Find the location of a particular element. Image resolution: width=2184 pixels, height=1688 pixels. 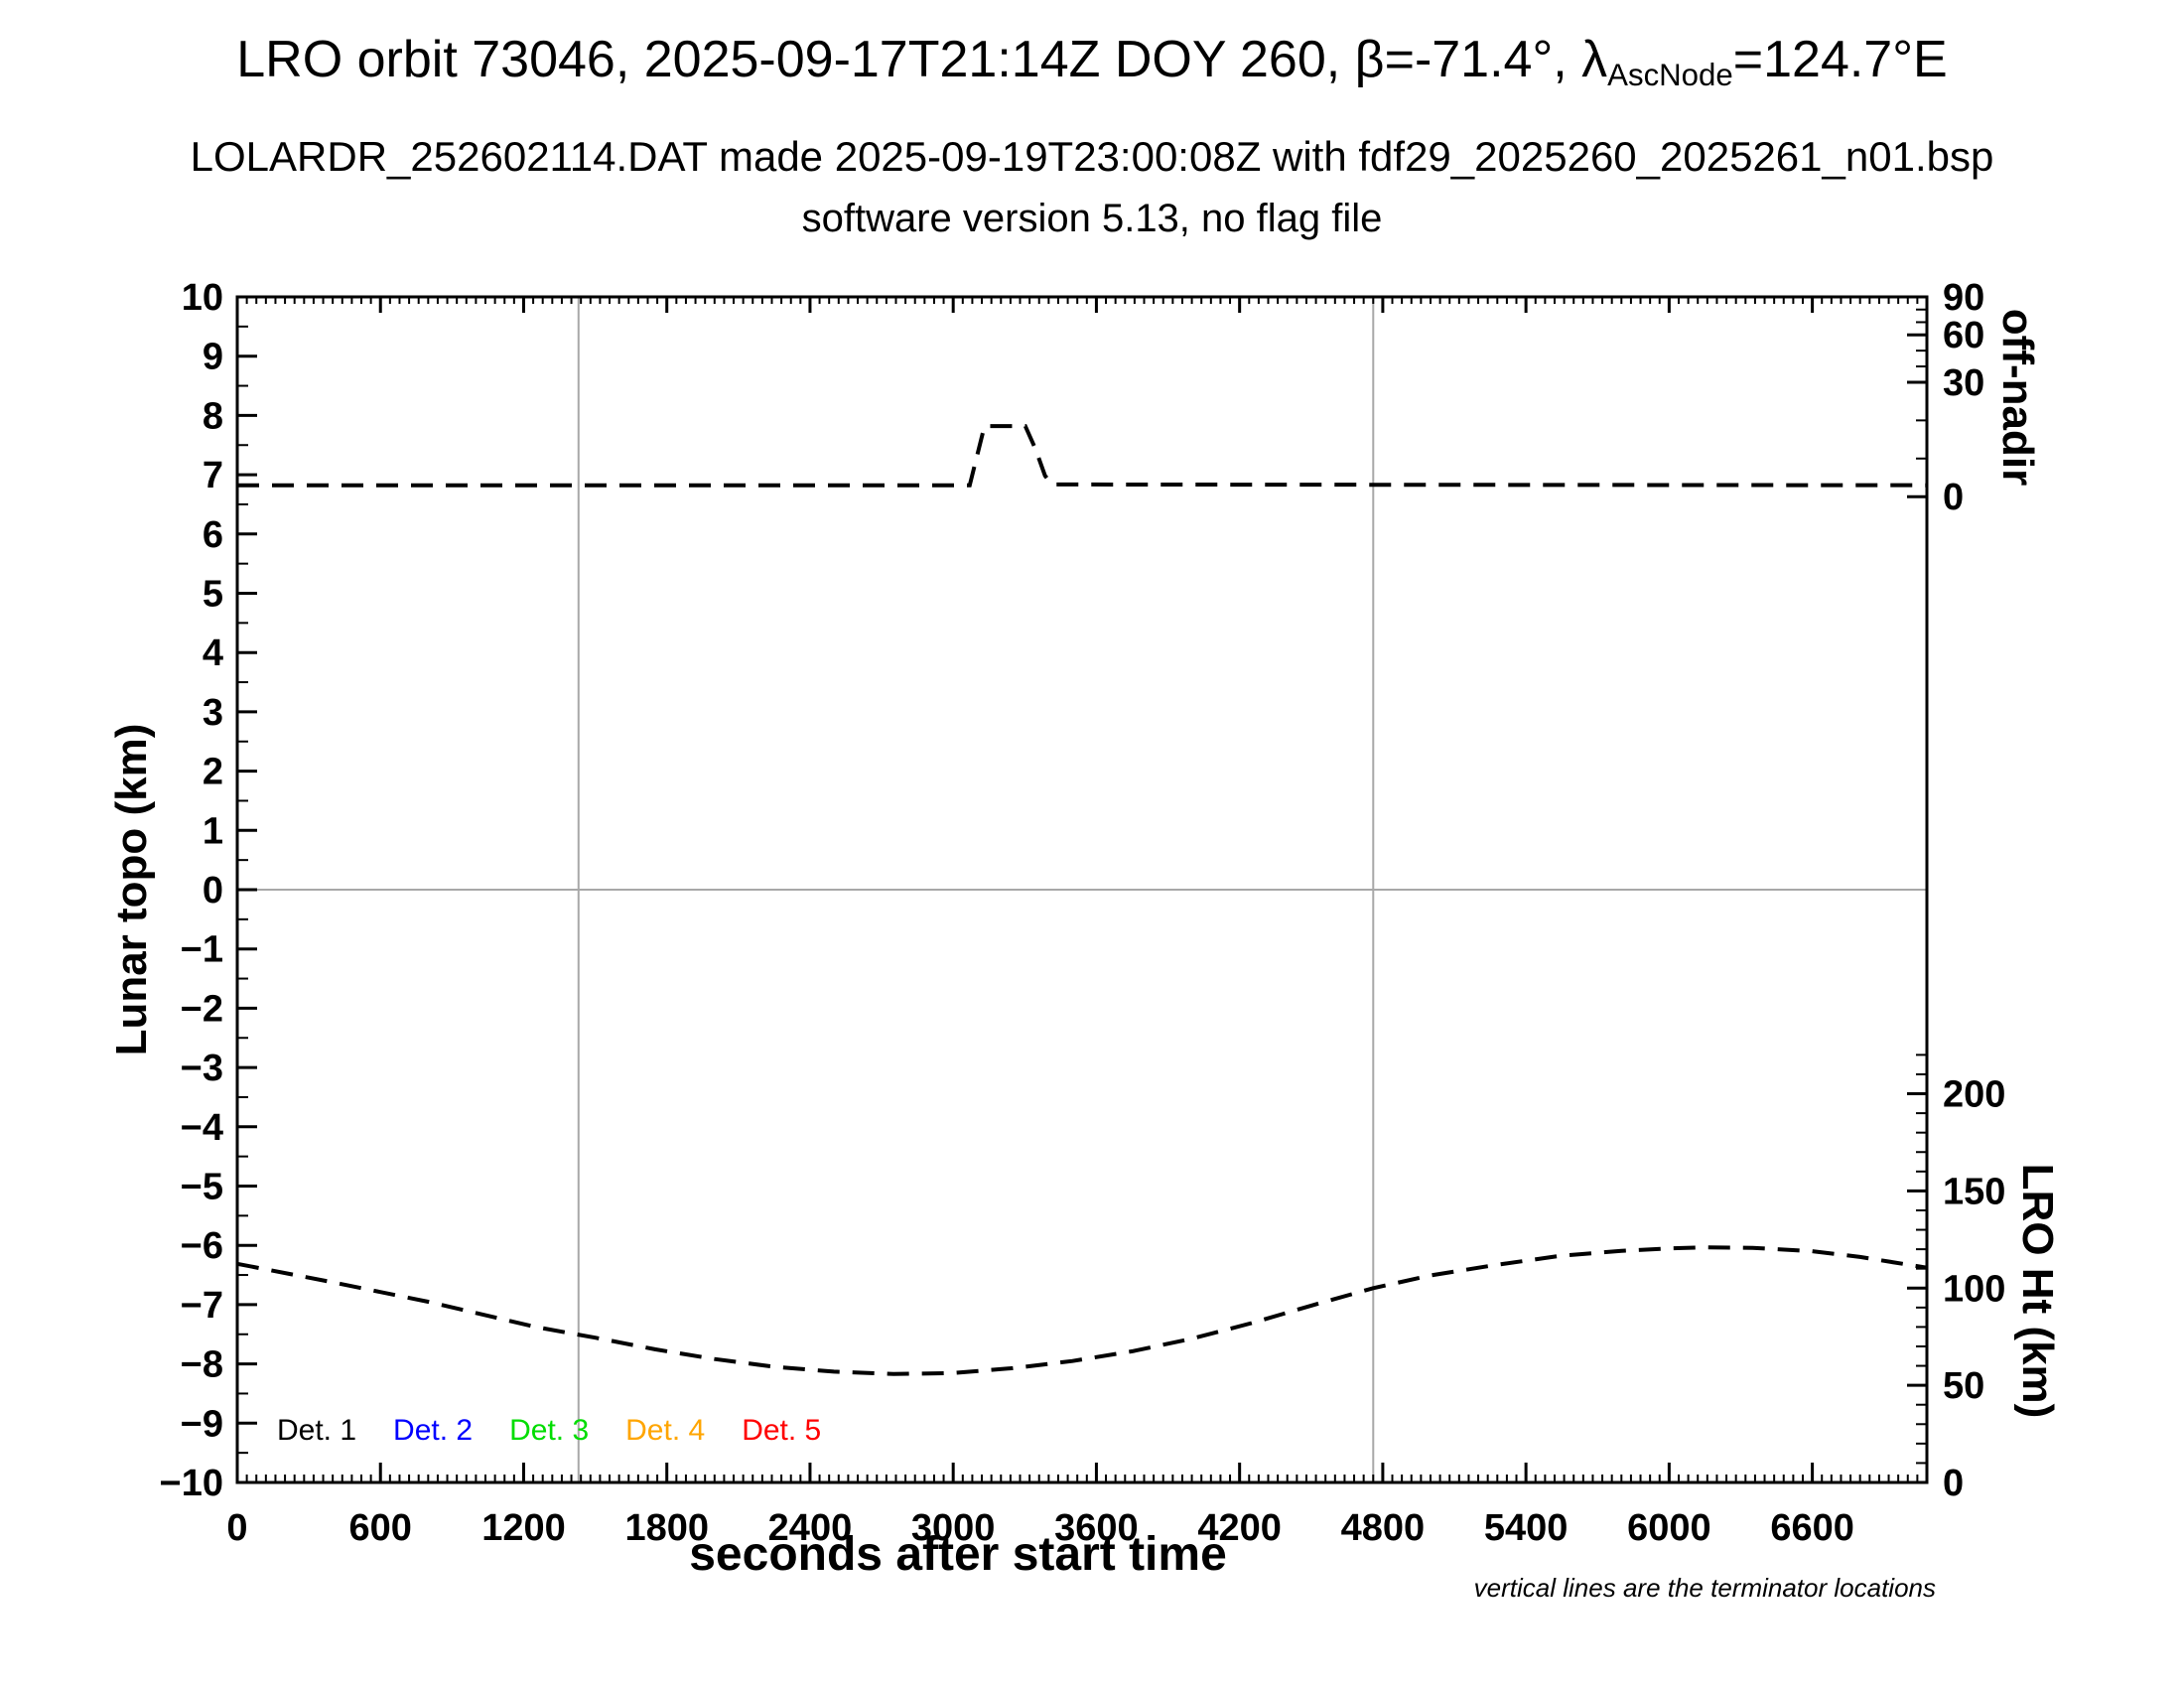

svg-text: 90 is located at coordinates (1963, 298).